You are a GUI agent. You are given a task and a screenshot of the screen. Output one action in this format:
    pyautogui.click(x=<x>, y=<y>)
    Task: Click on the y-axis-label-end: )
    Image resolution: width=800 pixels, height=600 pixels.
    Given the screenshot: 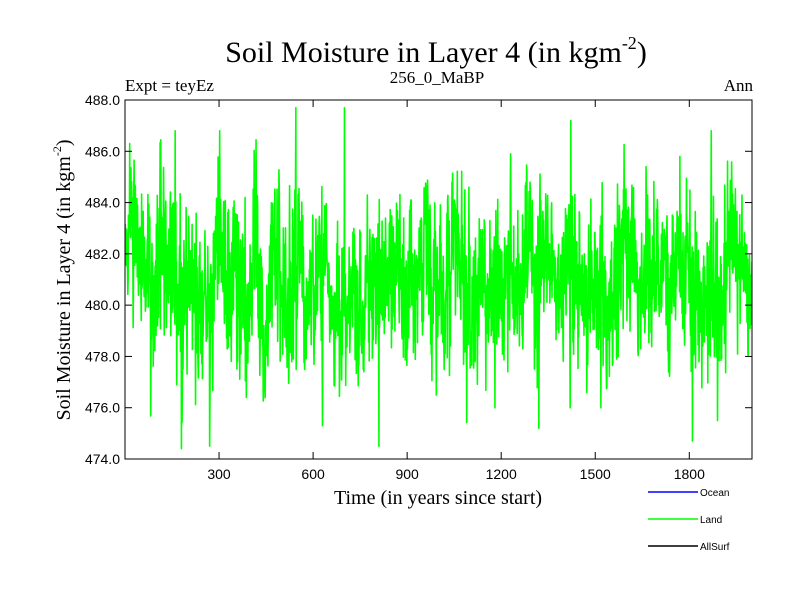 What is the action you would take?
    pyautogui.click(x=64, y=142)
    